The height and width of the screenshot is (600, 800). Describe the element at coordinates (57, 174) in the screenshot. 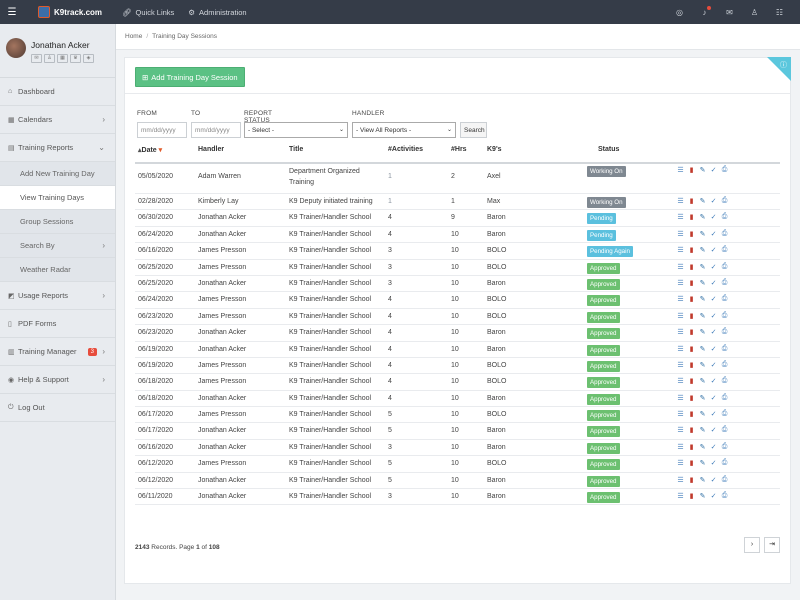

I see `sidebar-item-add-new-training-day: Add New Training Day` at that location.